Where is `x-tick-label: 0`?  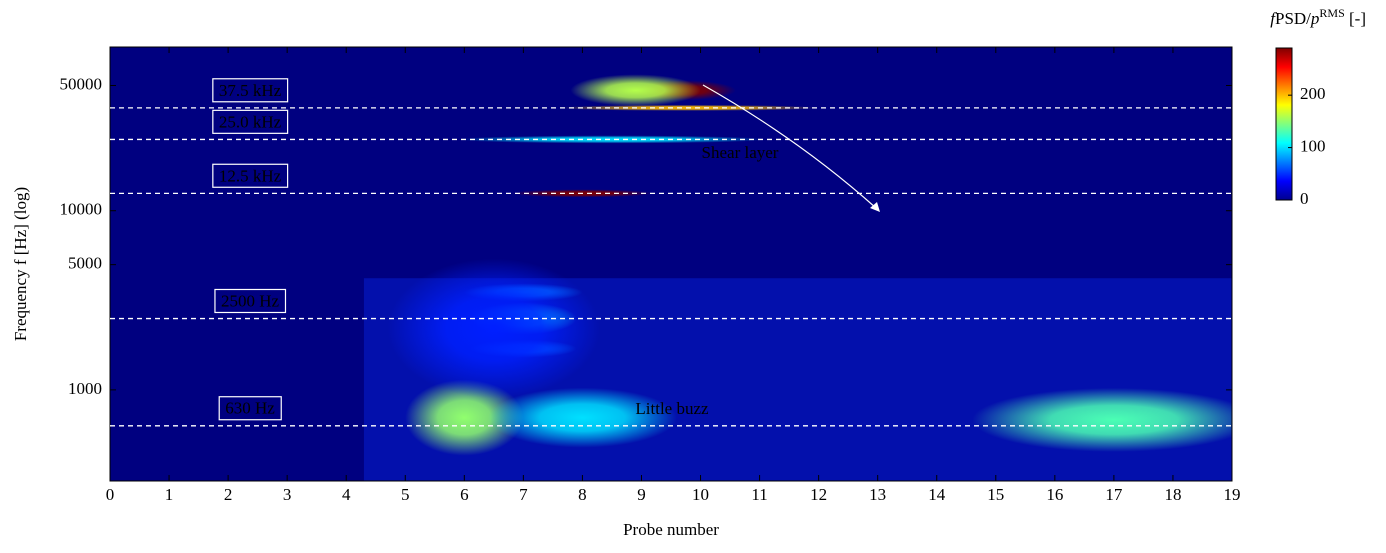
x-tick-label: 0 is located at coordinates (110, 494).